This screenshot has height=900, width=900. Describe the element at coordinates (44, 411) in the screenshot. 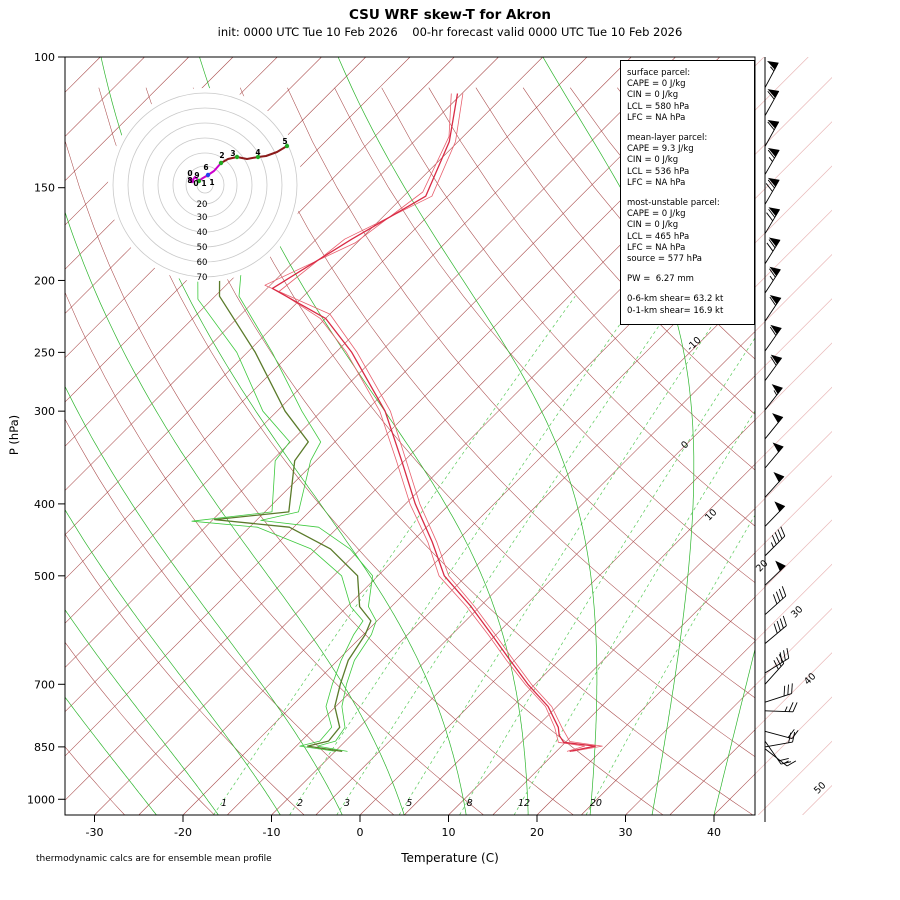

I see `pressure-tick-label: 300` at that location.